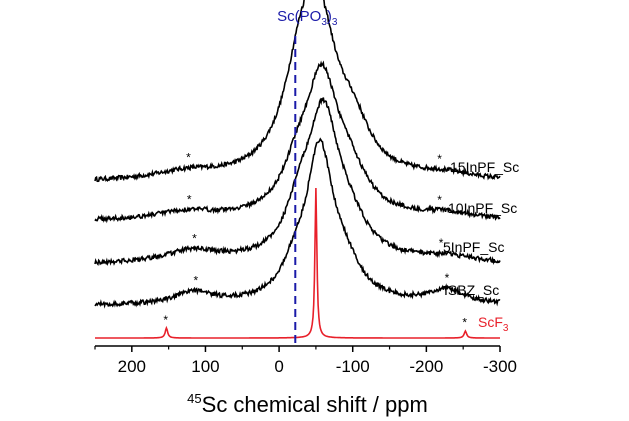 This screenshot has width=629, height=421. I want to click on x-axis: 200 100 0 -100 -200 -300, so click(305, 360).